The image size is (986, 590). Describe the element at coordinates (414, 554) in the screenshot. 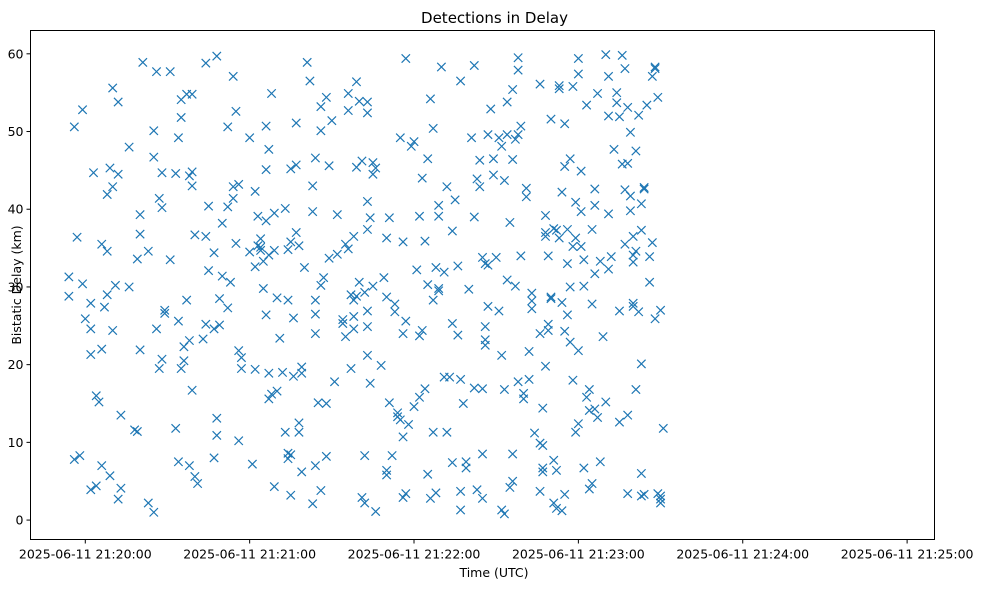

I see `x-tick-label: 2025-06-11 21:22:00` at that location.